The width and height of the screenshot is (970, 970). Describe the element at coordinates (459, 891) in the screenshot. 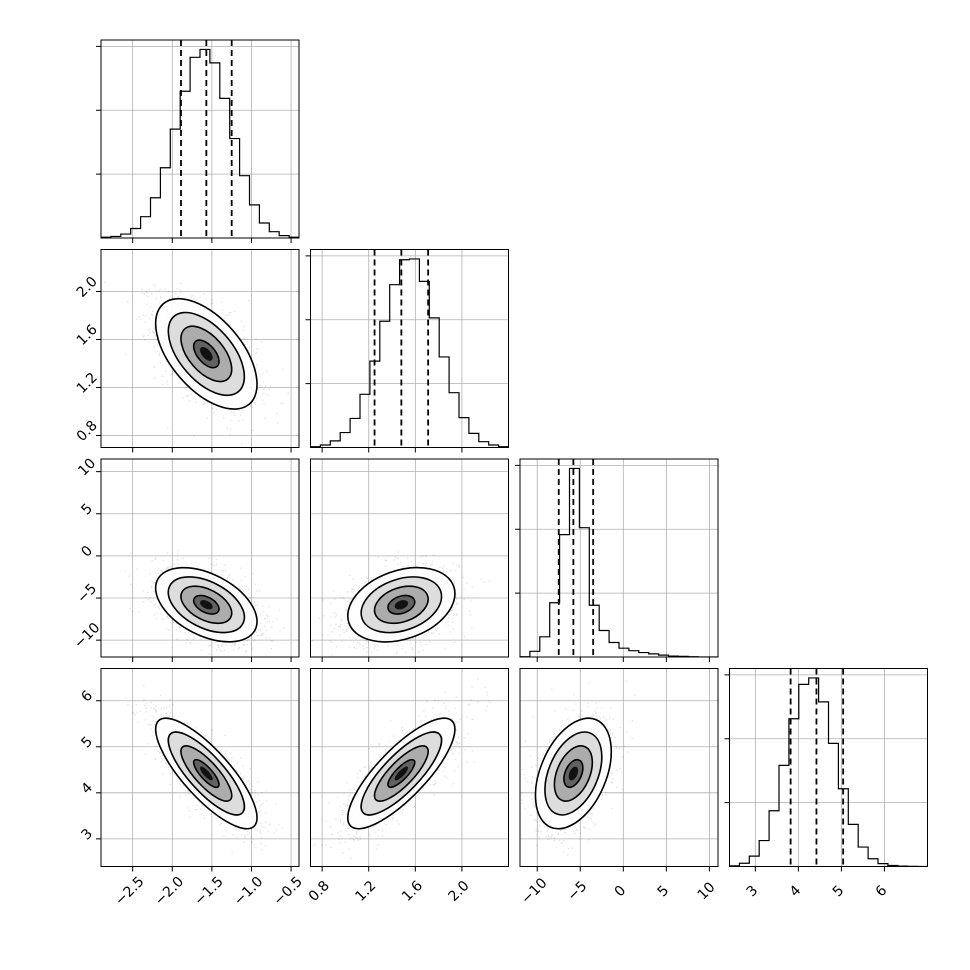

I see `x-tick-label: 2.0` at that location.